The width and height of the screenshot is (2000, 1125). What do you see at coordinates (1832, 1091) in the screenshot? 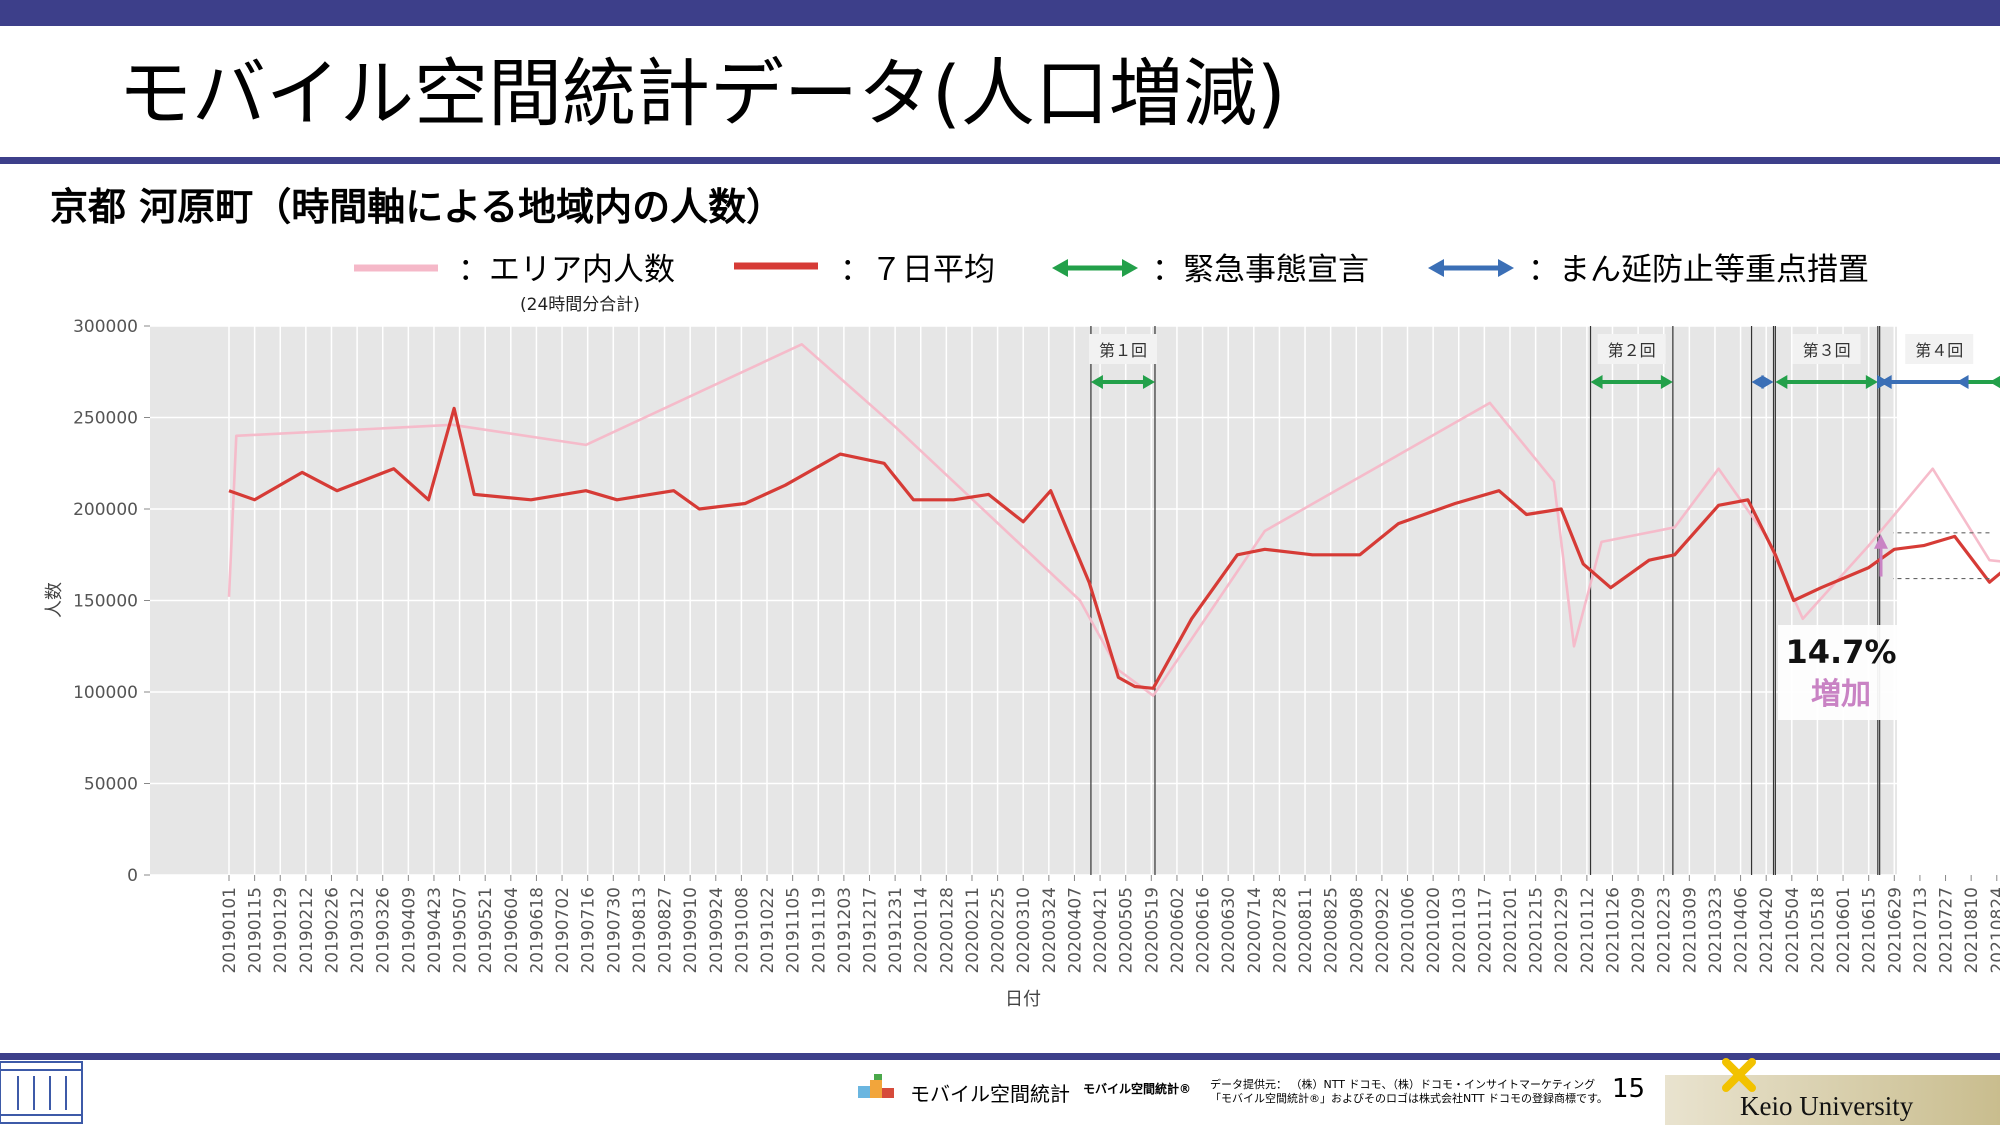
I see `keio-banner: Keio University` at bounding box center [1832, 1091].